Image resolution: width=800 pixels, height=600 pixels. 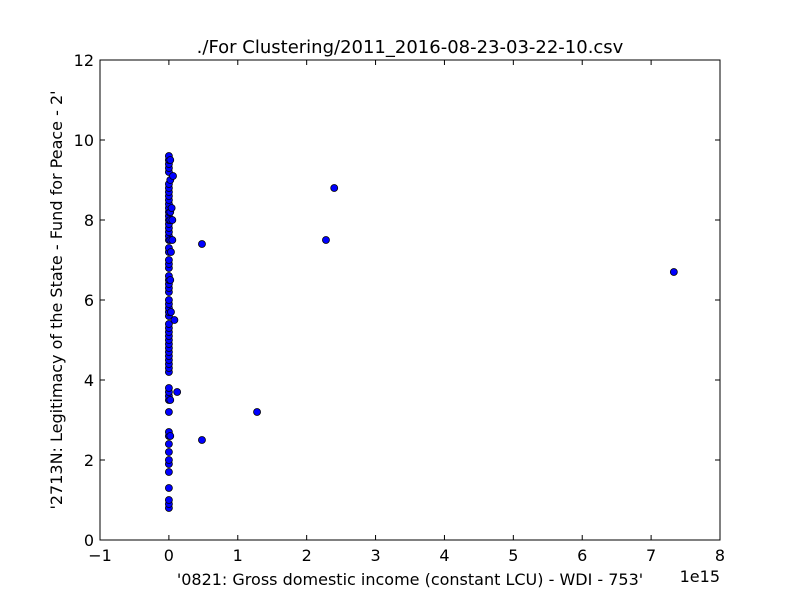 What do you see at coordinates (720, 555) in the screenshot?
I see `x-tick-label: 8` at bounding box center [720, 555].